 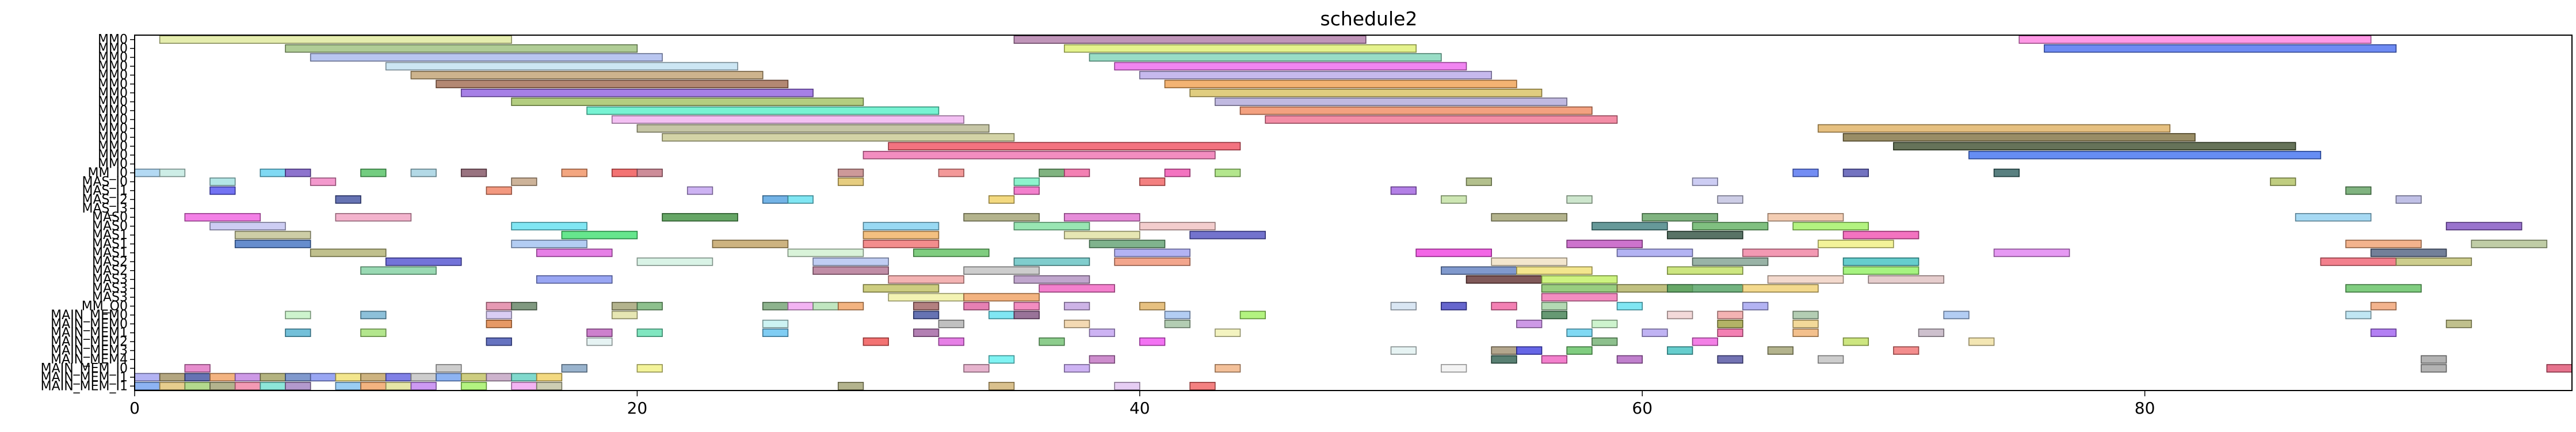 I want to click on y-tick-label: MAS3, so click(x=110, y=289).